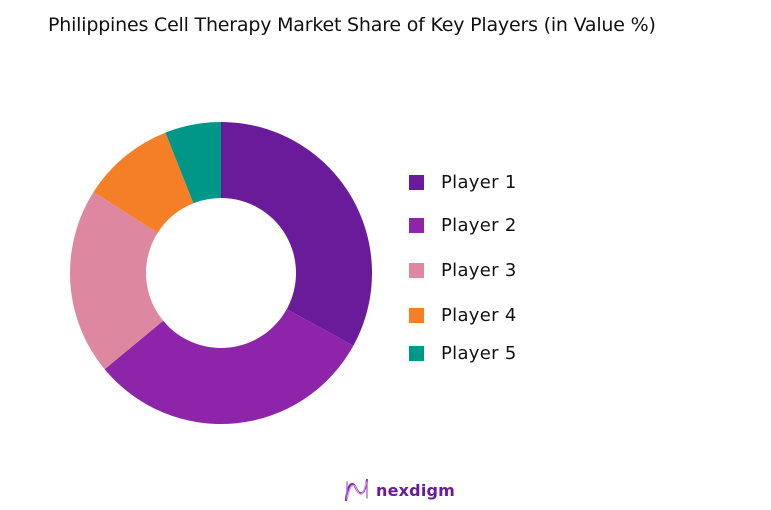  I want to click on brand-name: nexdigm, so click(416, 490).